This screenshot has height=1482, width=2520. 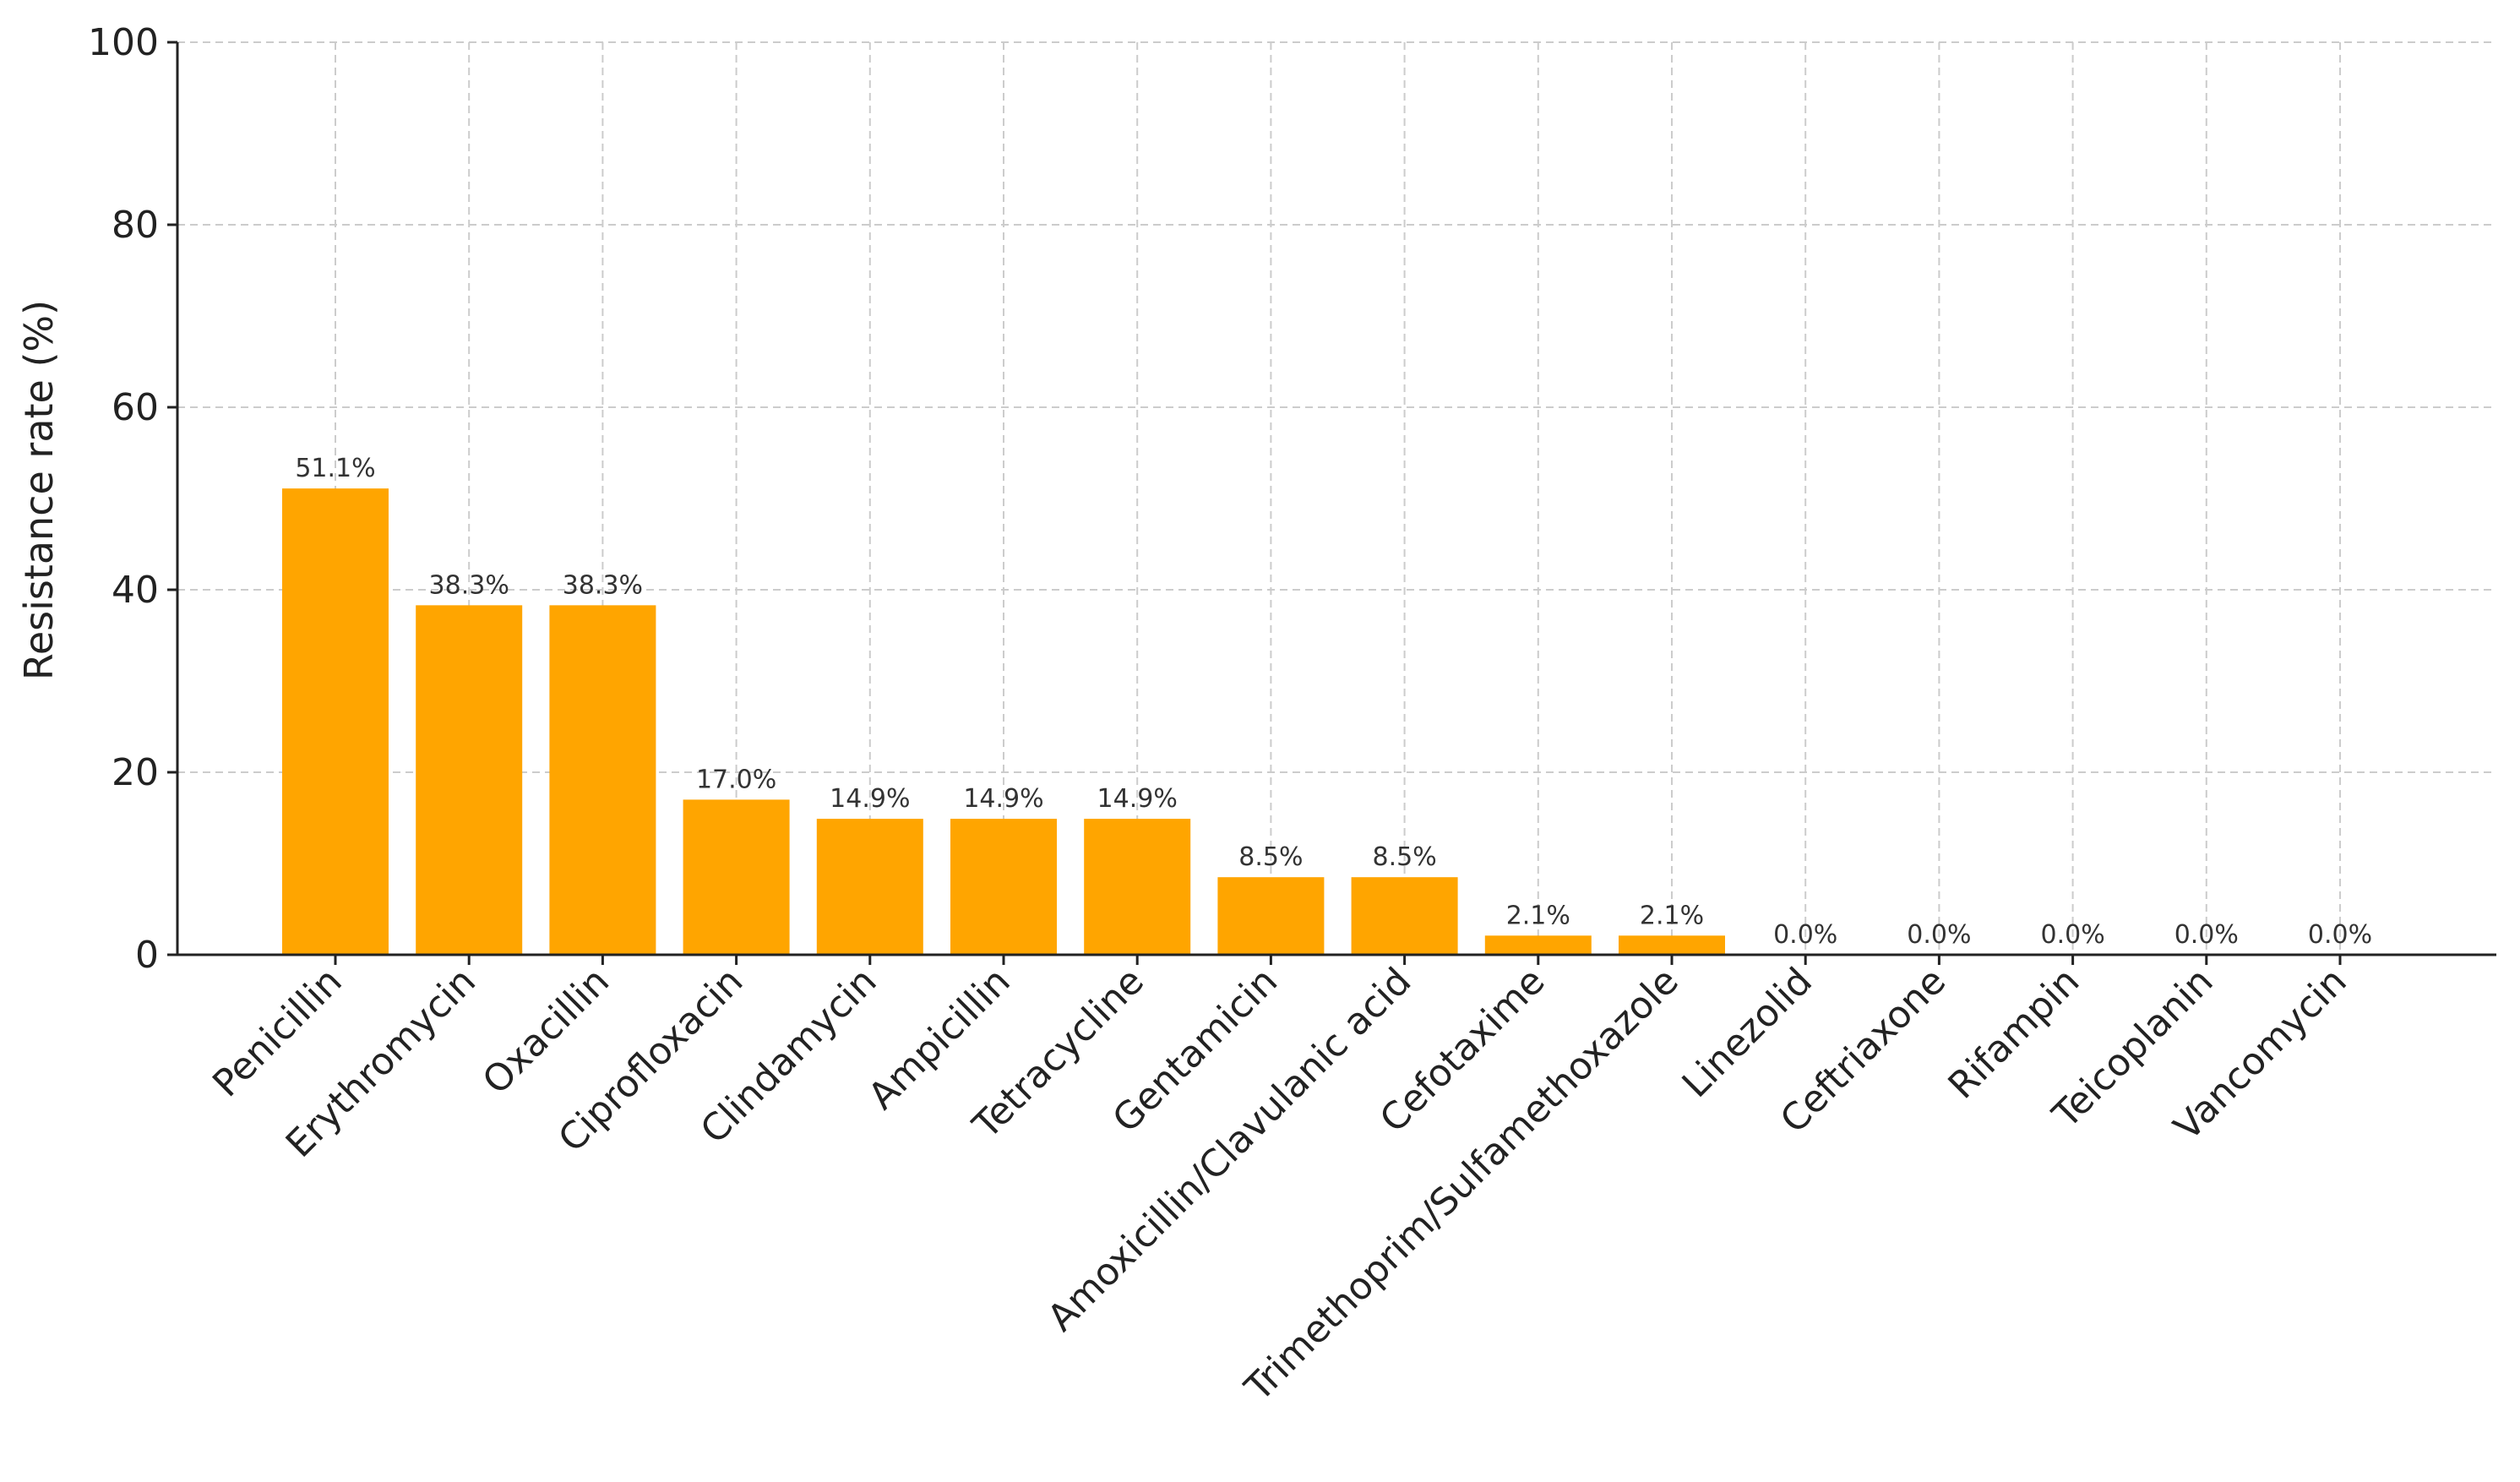 I want to click on bar-value-label: 51.1%, so click(x=335, y=468).